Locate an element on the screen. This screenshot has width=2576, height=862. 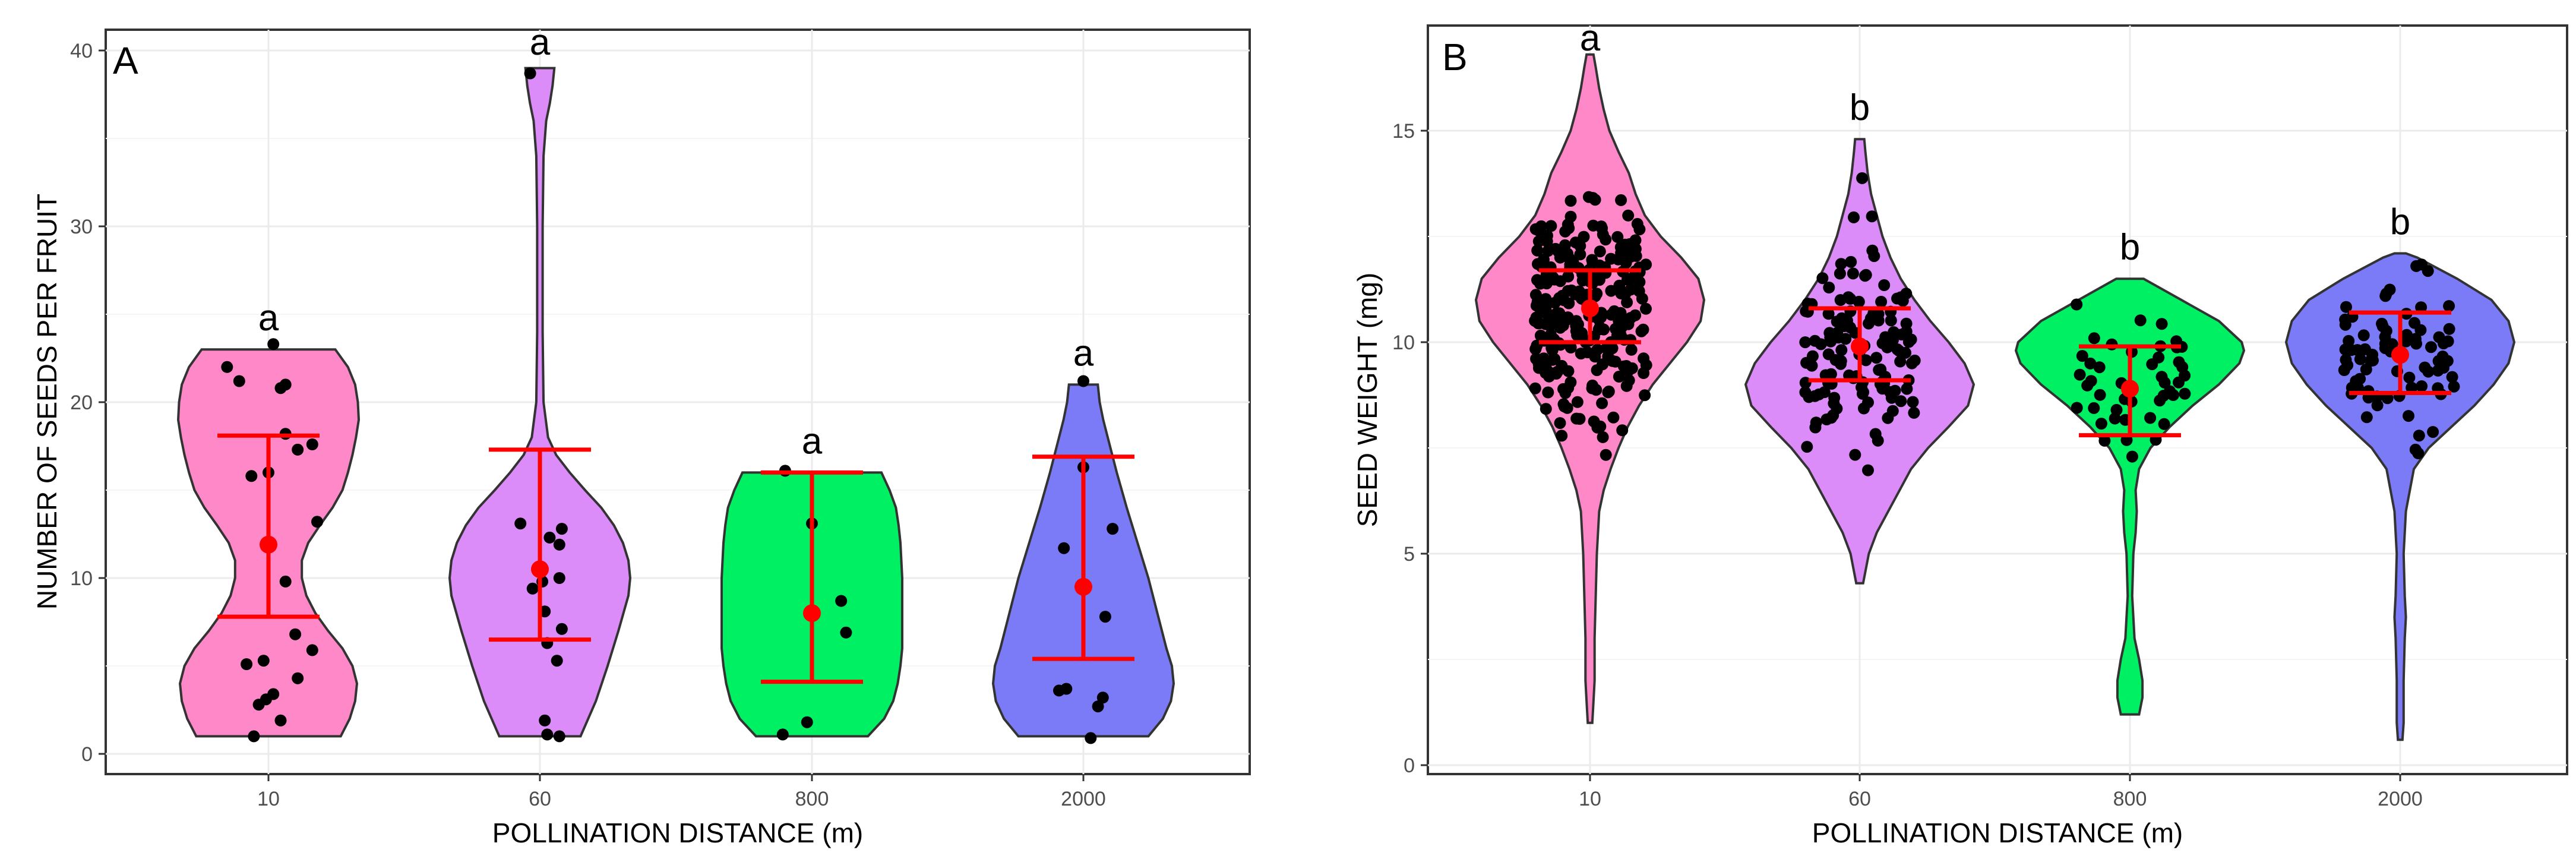
x-axis-title-b: POLLINATION DISTANCE (m) is located at coordinates (1997, 832).